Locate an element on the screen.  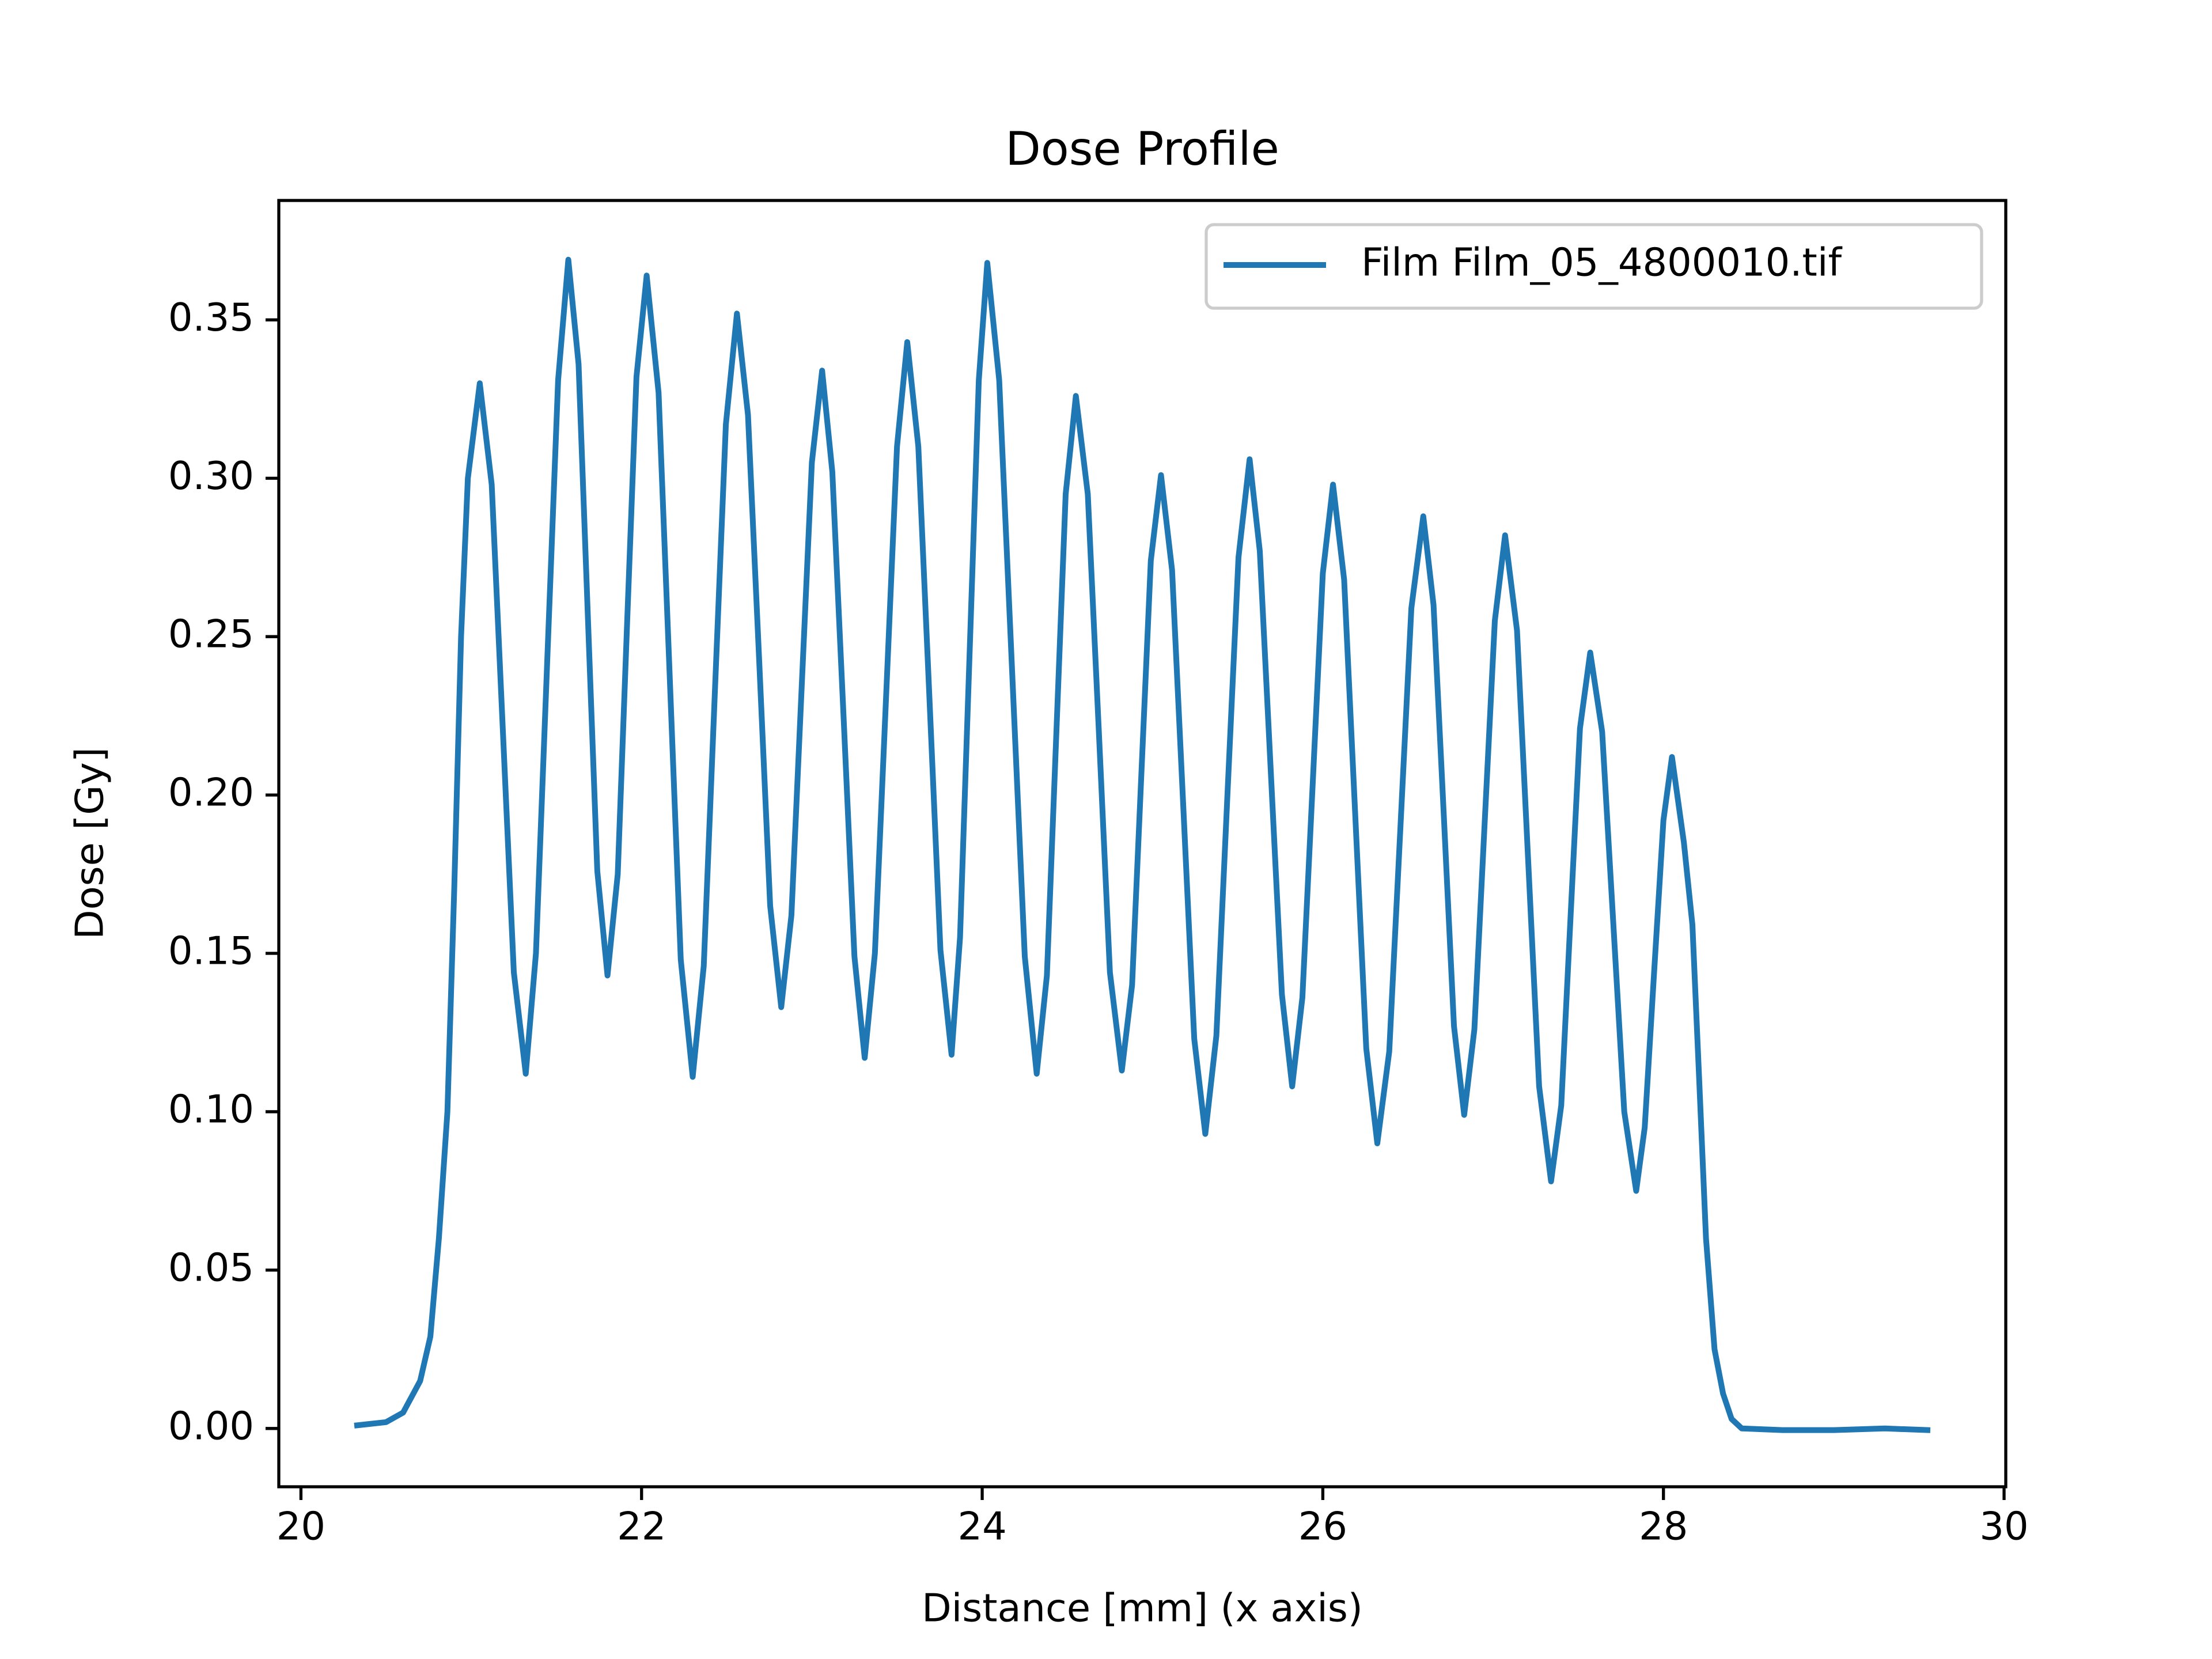
x-tick-label: 30 is located at coordinates (2003, 1526).